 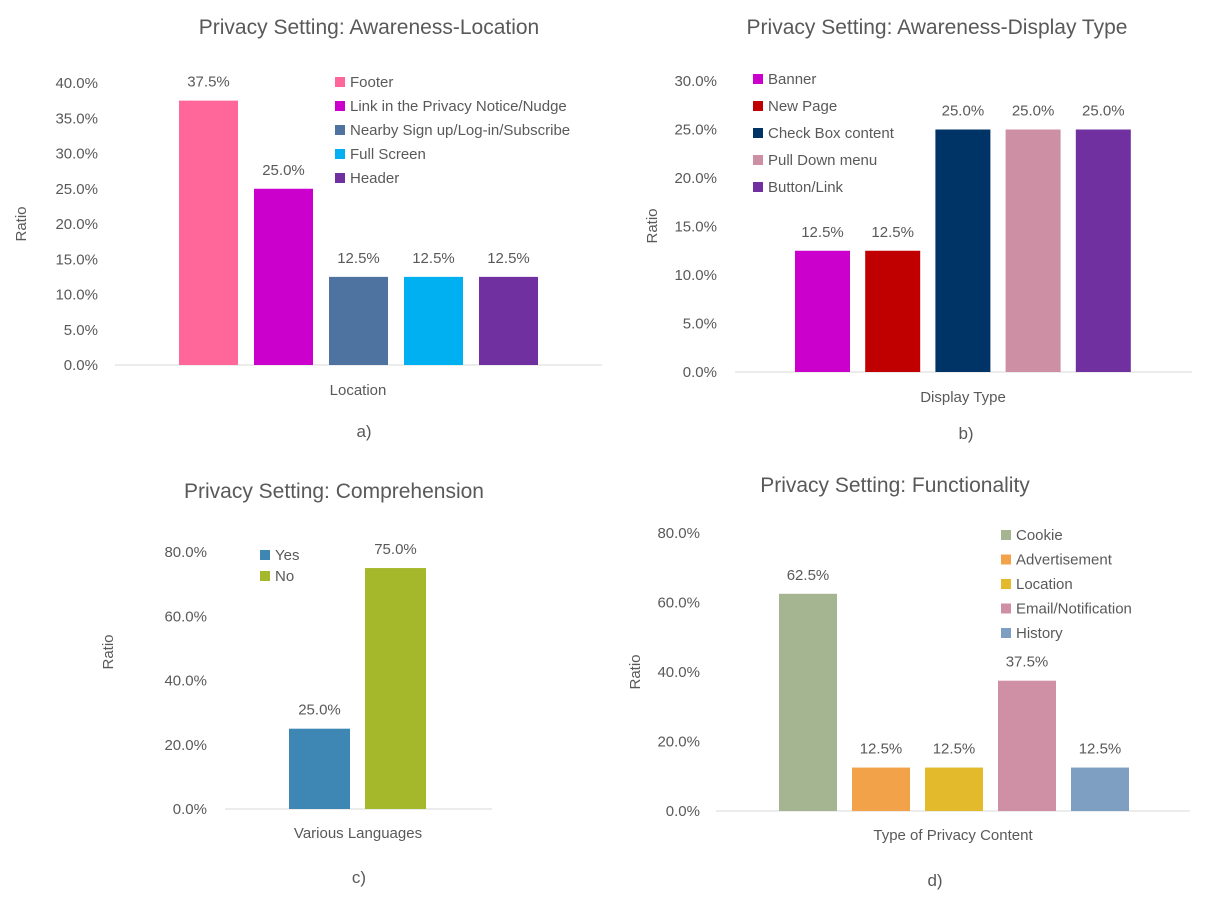 What do you see at coordinates (1027, 745) in the screenshot?
I see `bar-email-notification` at bounding box center [1027, 745].